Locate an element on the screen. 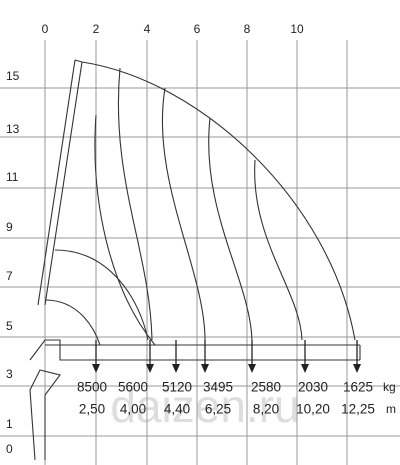 The height and width of the screenshot is (465, 400). load: 1625 is located at coordinates (358, 387).